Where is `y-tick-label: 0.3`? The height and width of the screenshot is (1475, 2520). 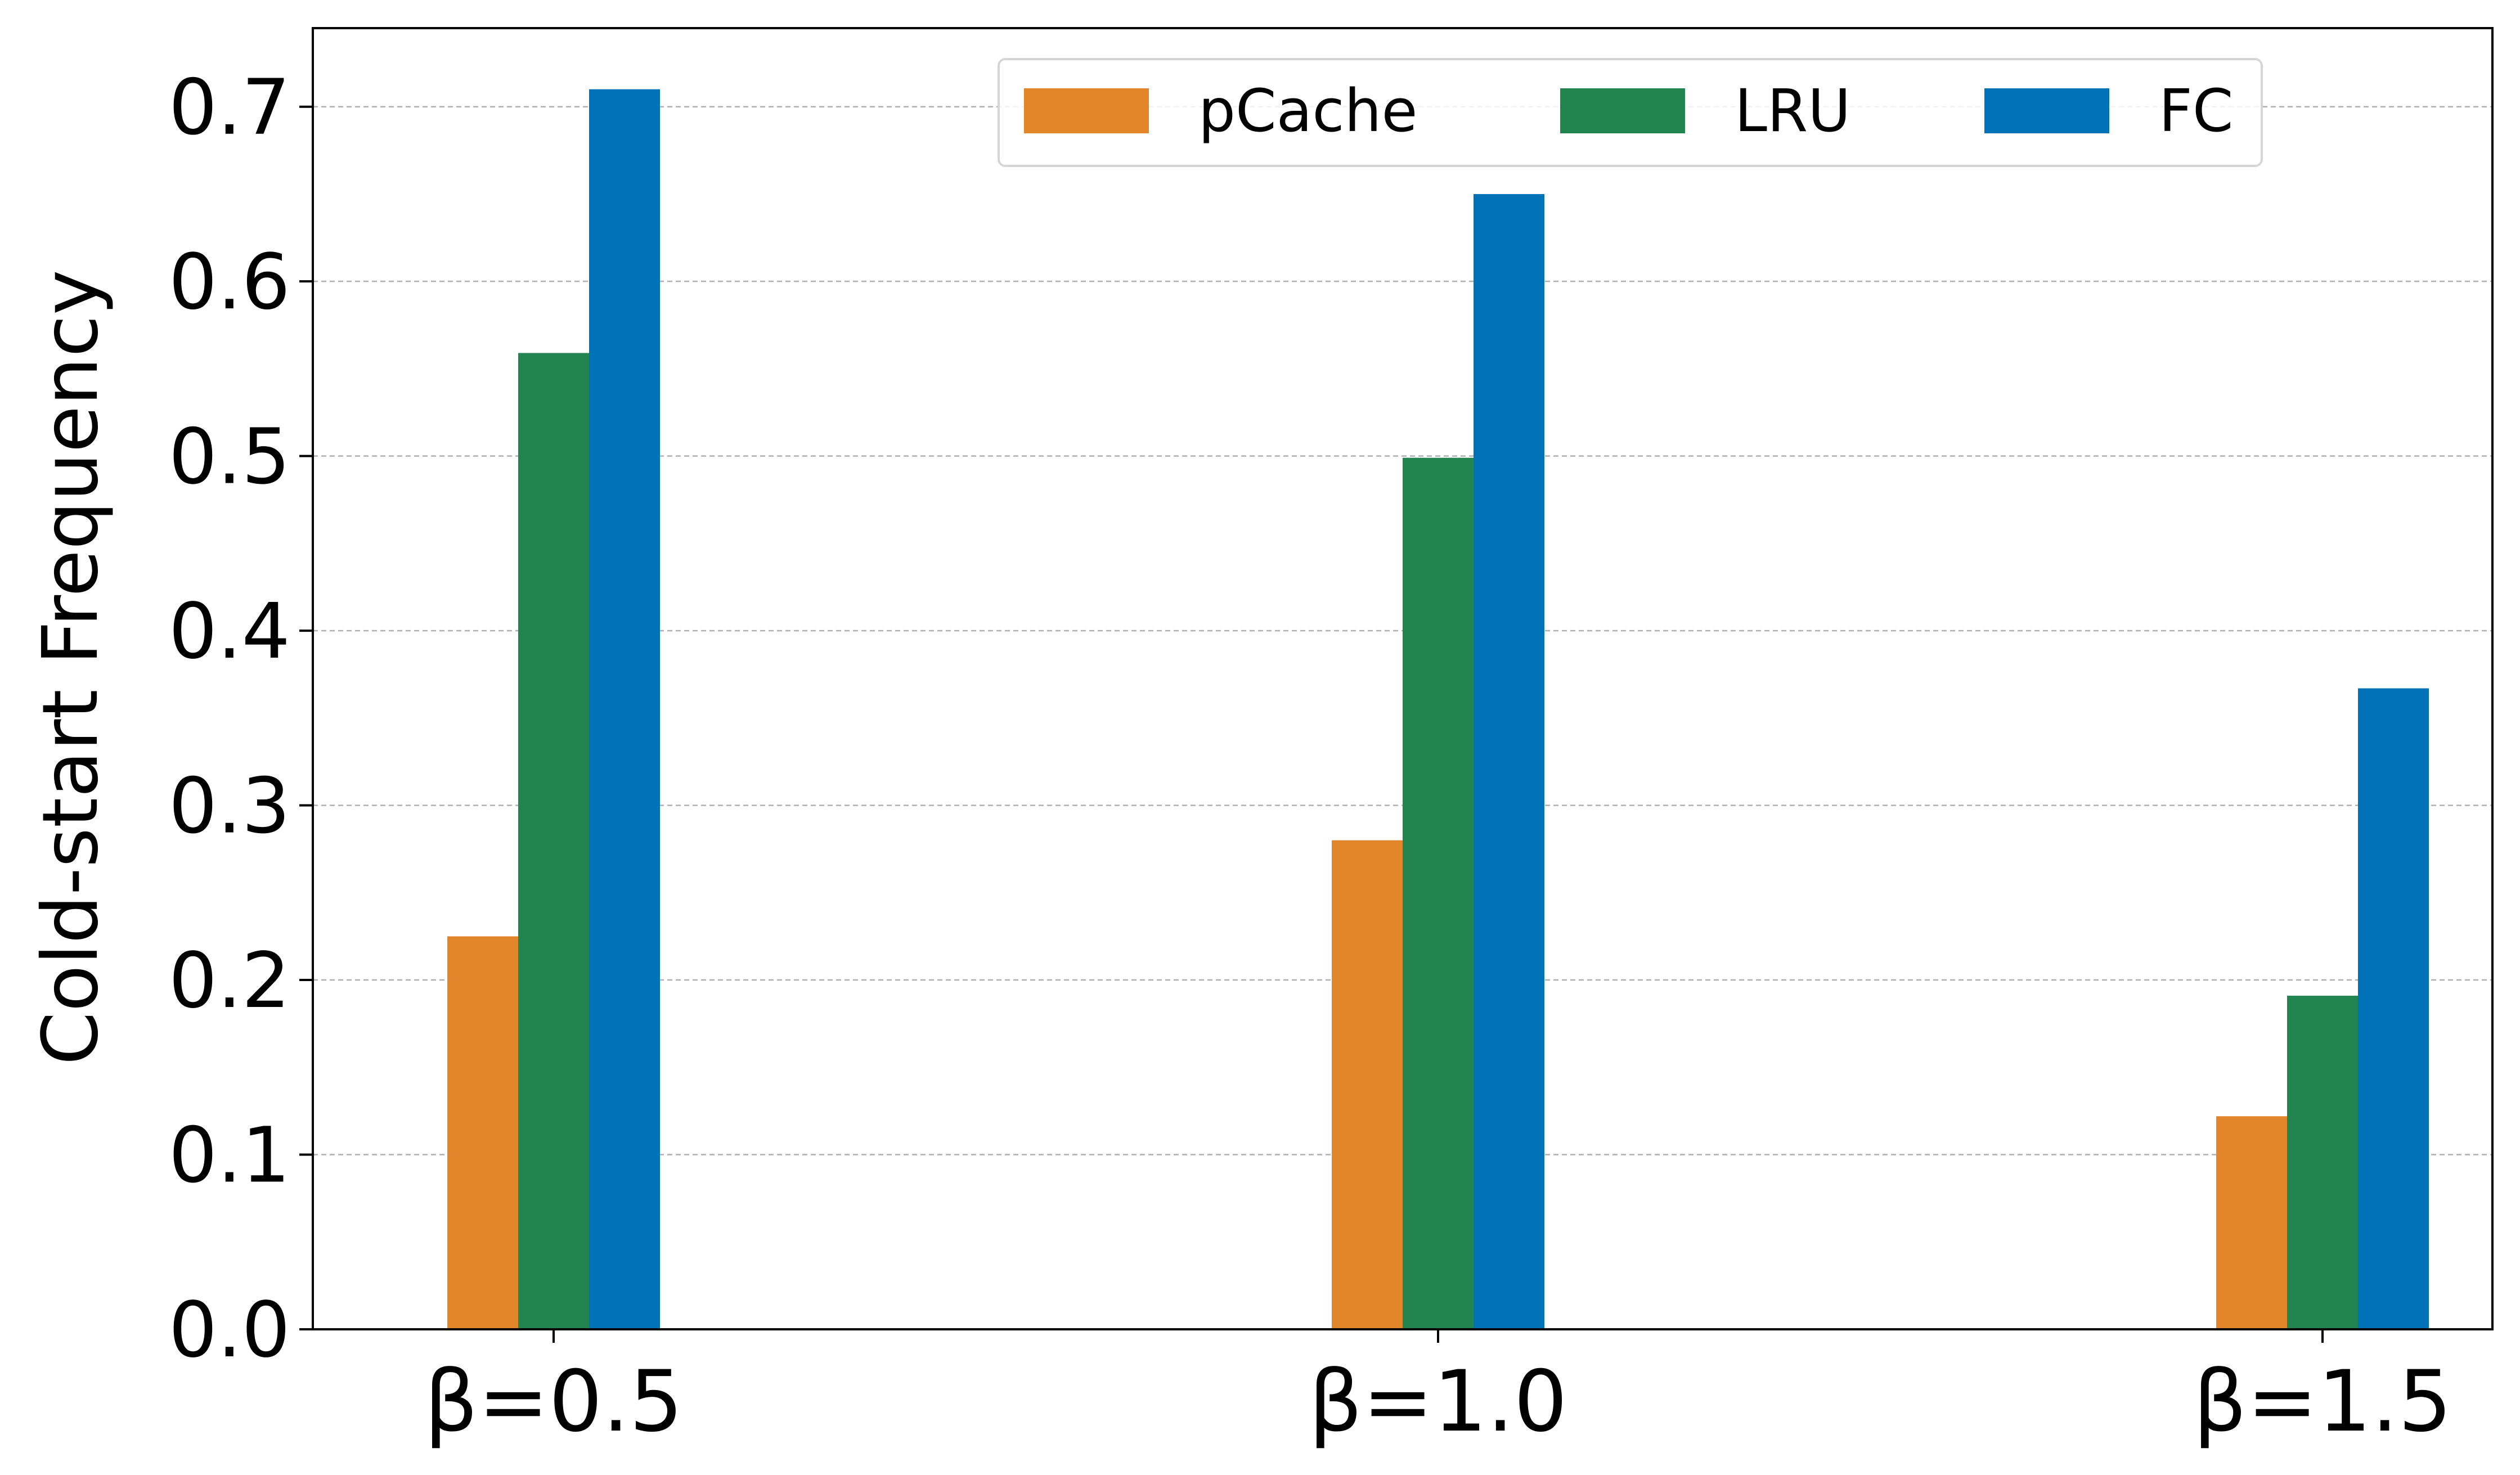
y-tick-label: 0.3 is located at coordinates (229, 806).